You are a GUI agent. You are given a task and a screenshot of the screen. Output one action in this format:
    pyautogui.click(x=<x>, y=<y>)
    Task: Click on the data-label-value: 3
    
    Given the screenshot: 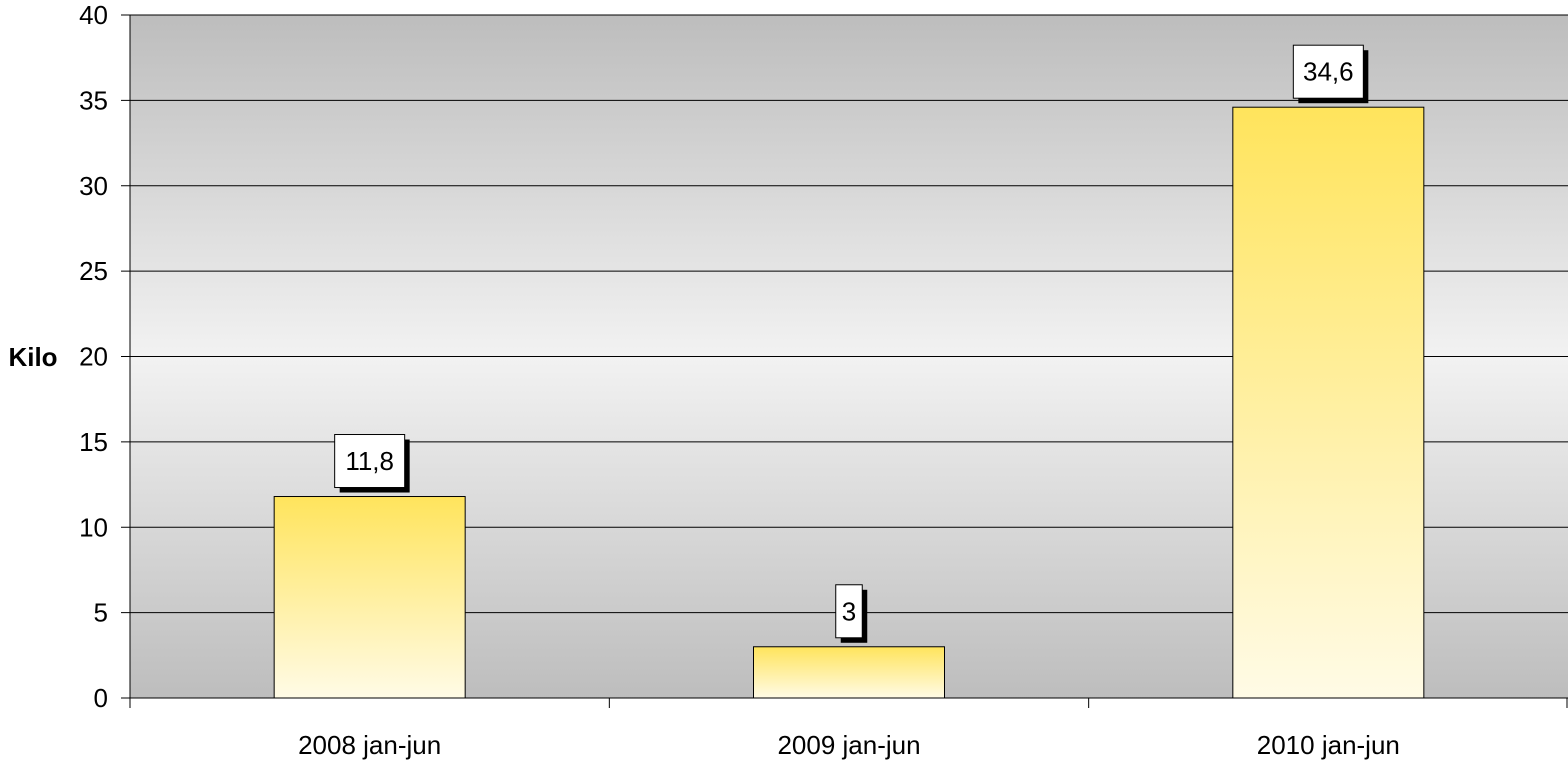 What is the action you would take?
    pyautogui.click(x=849, y=611)
    